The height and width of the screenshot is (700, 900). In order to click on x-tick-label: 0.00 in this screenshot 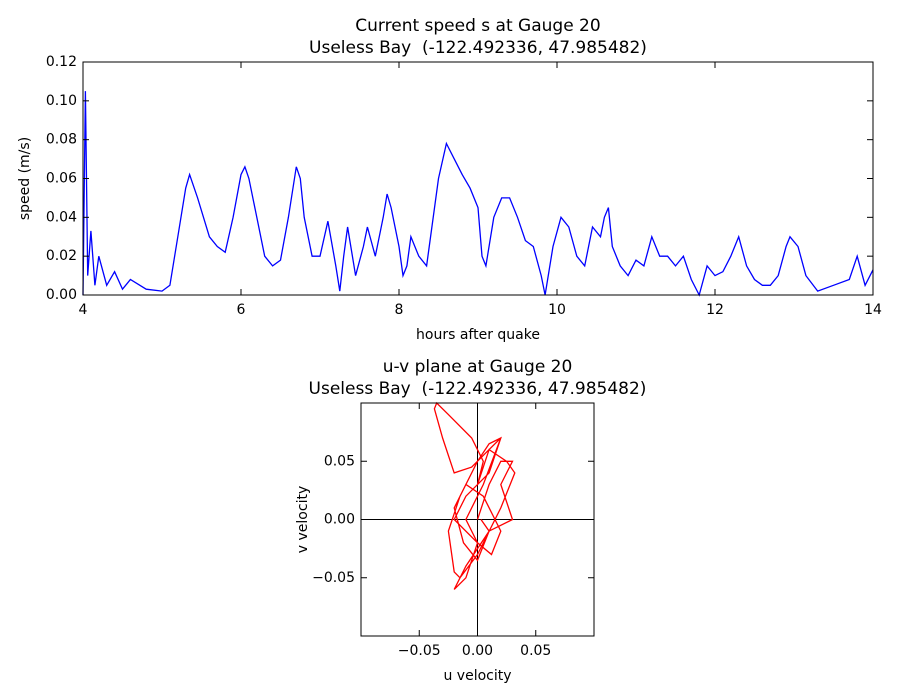, I will do `click(477, 651)`.